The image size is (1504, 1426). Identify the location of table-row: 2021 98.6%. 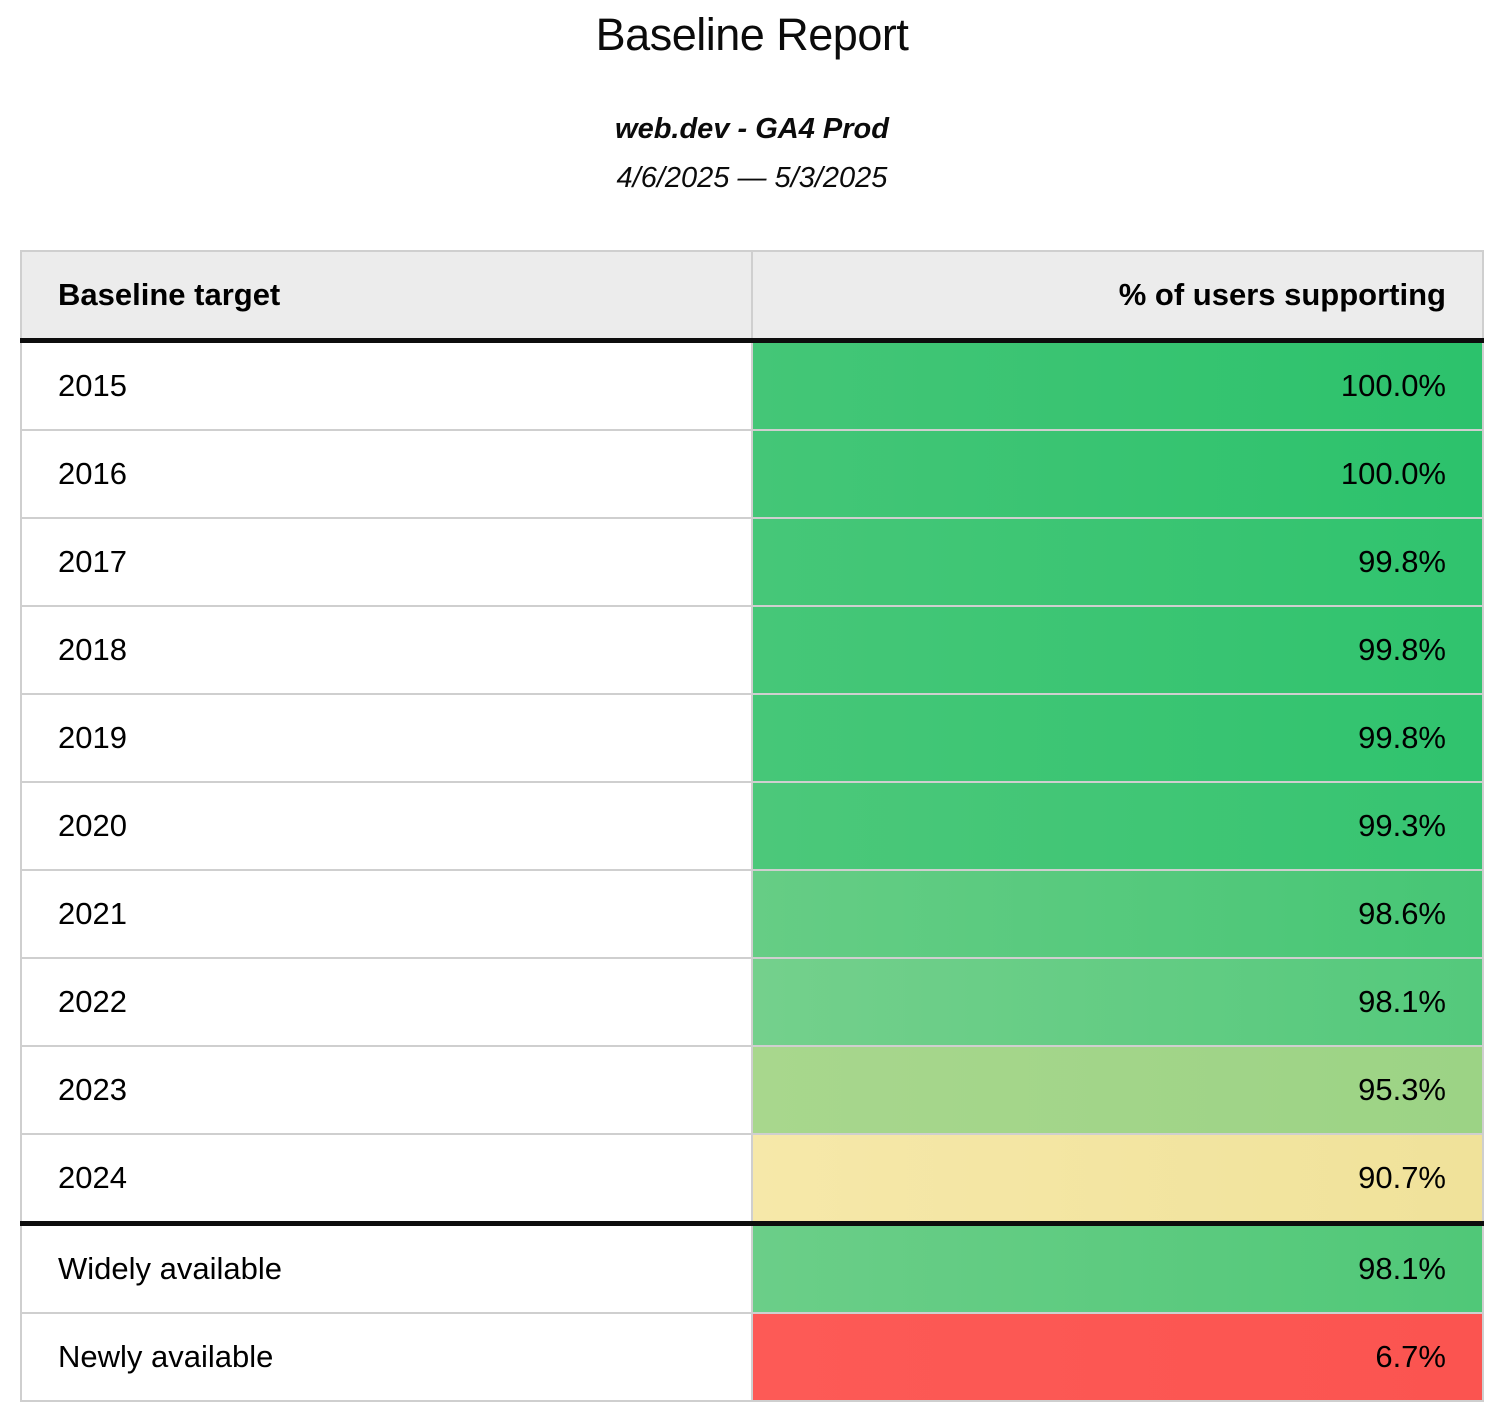
(752, 913).